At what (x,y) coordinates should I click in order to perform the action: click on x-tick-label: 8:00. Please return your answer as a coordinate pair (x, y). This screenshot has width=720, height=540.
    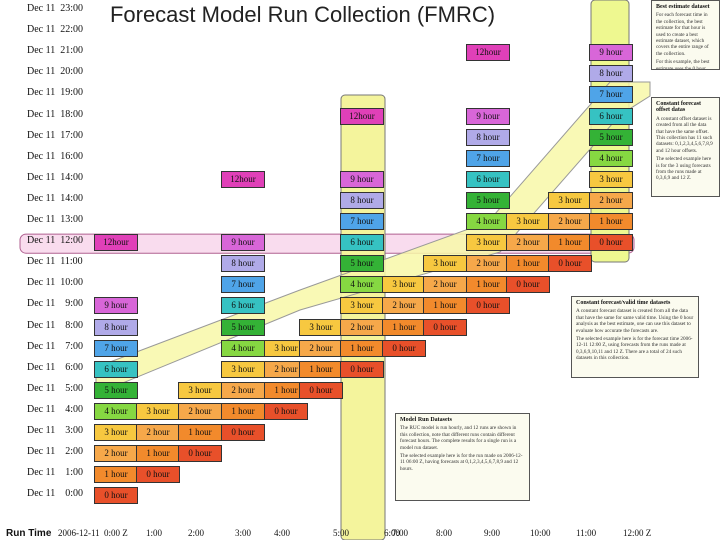
    Looking at the image, I should click on (444, 533).